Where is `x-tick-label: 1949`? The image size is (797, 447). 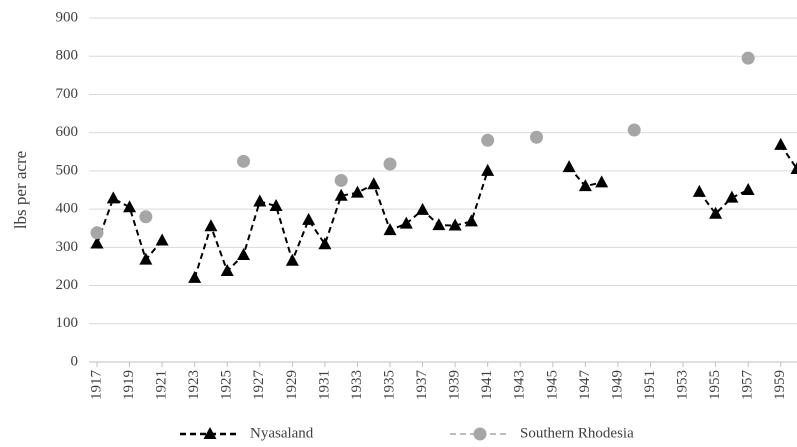 x-tick-label: 1949 is located at coordinates (617, 385).